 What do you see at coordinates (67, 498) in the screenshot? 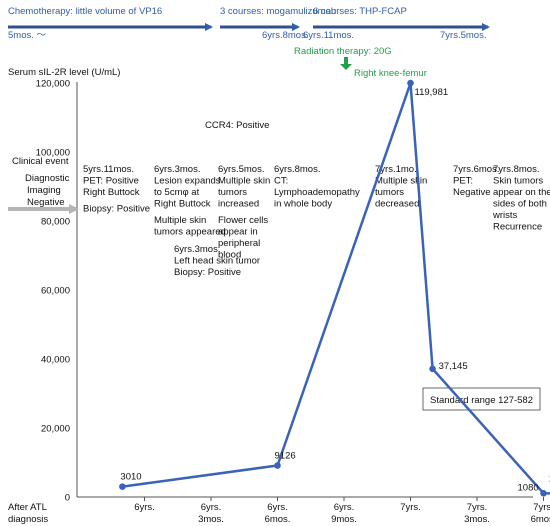
I see `y-tick-label: 0` at bounding box center [67, 498].